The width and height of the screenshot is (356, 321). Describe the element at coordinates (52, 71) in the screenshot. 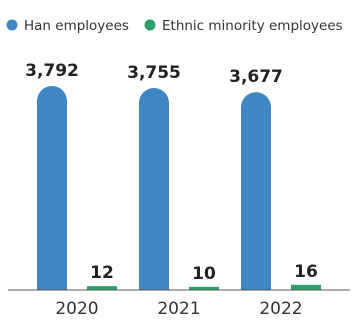

I see `value-label-han-2020: 3,792` at that location.